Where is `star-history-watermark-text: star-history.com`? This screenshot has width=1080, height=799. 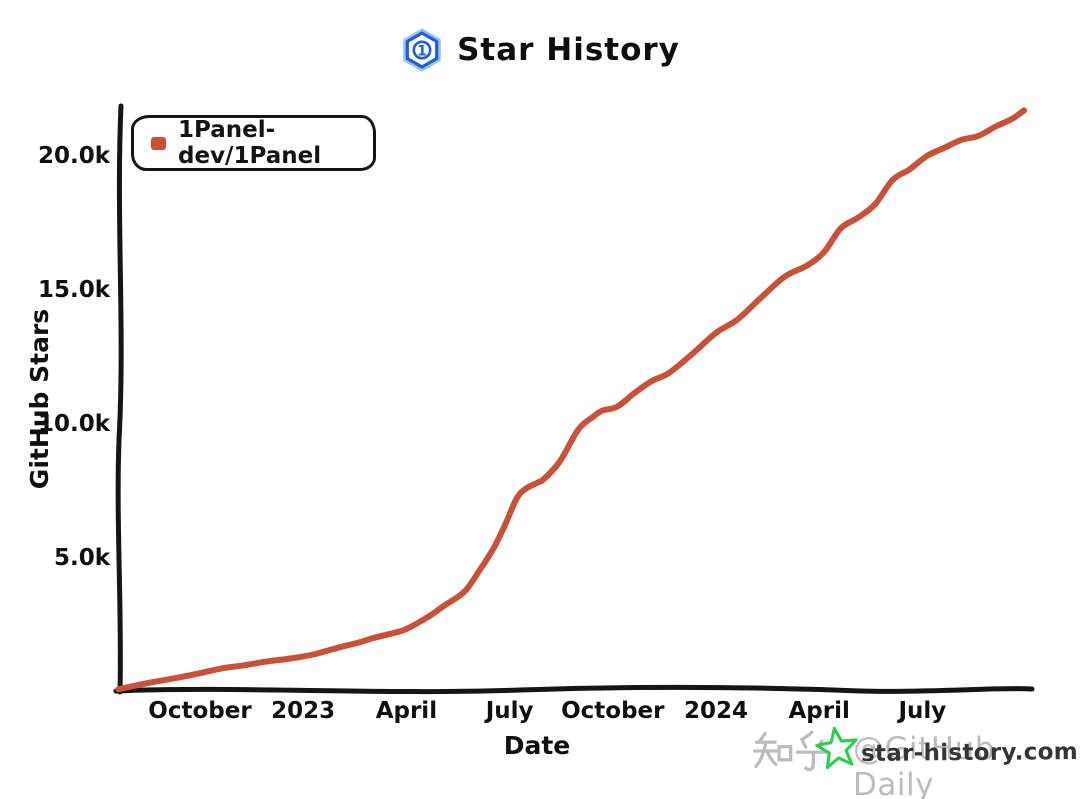
star-history-watermark-text: star-history.com is located at coordinates (969, 753).